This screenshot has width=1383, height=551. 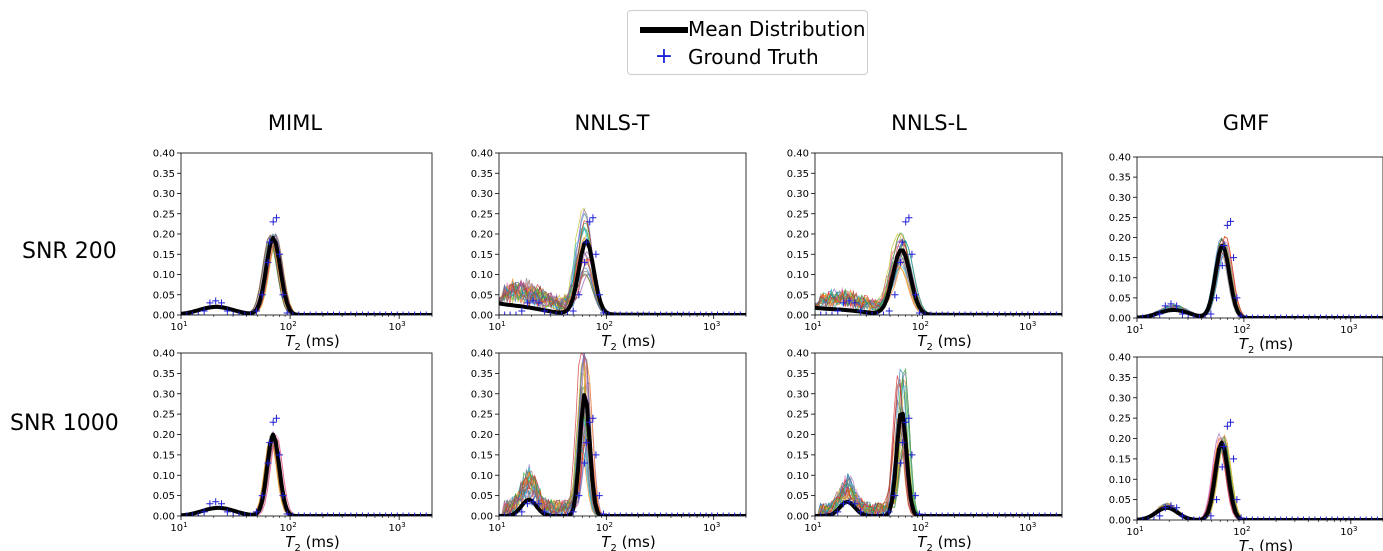 I want to click on legend-label-mean: Mean Distribution, so click(x=777, y=29).